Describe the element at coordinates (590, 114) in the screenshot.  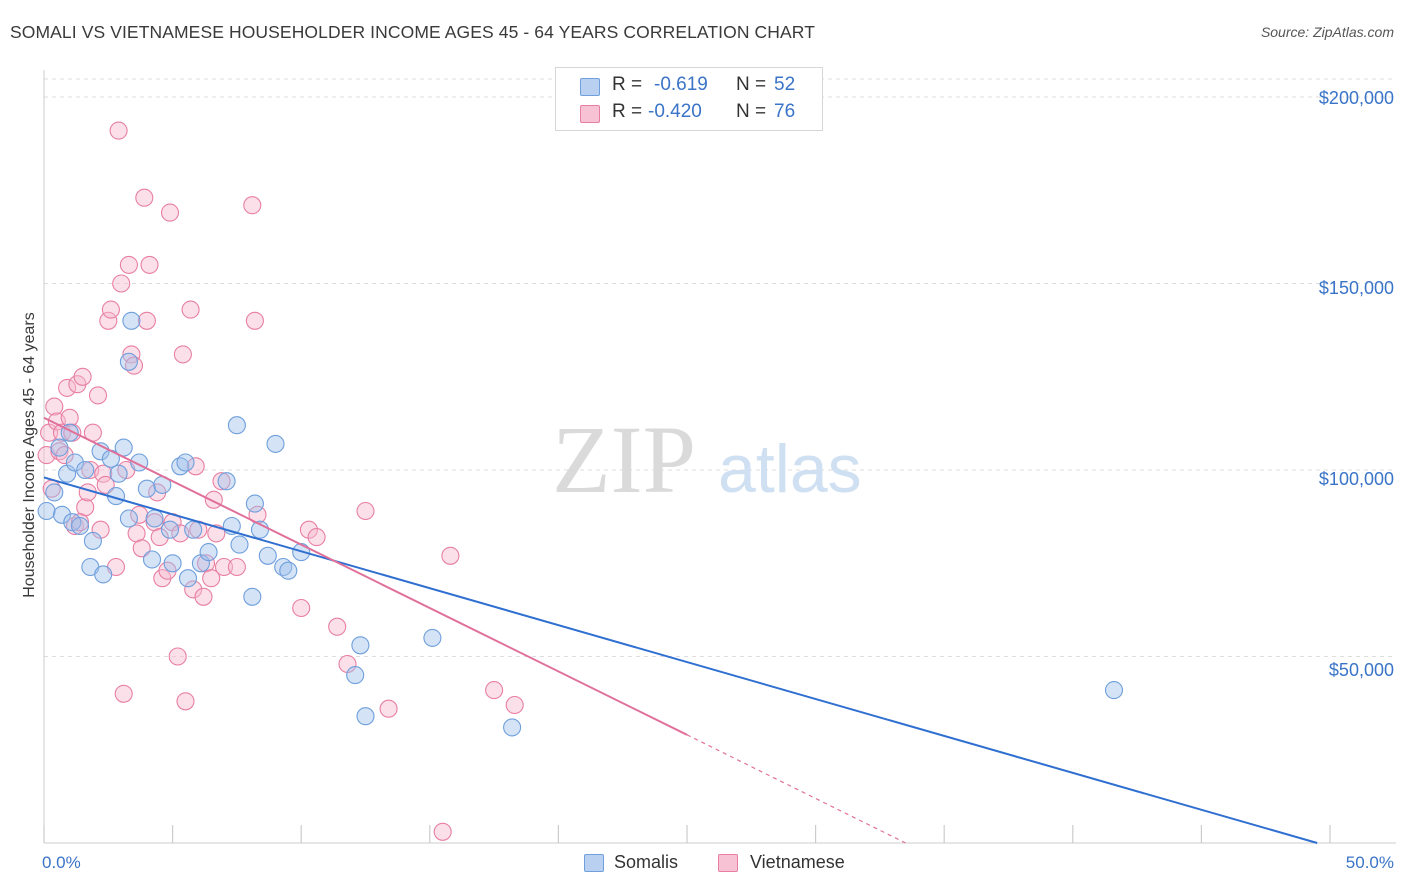
I see `vietnamese-swatch-icon` at that location.